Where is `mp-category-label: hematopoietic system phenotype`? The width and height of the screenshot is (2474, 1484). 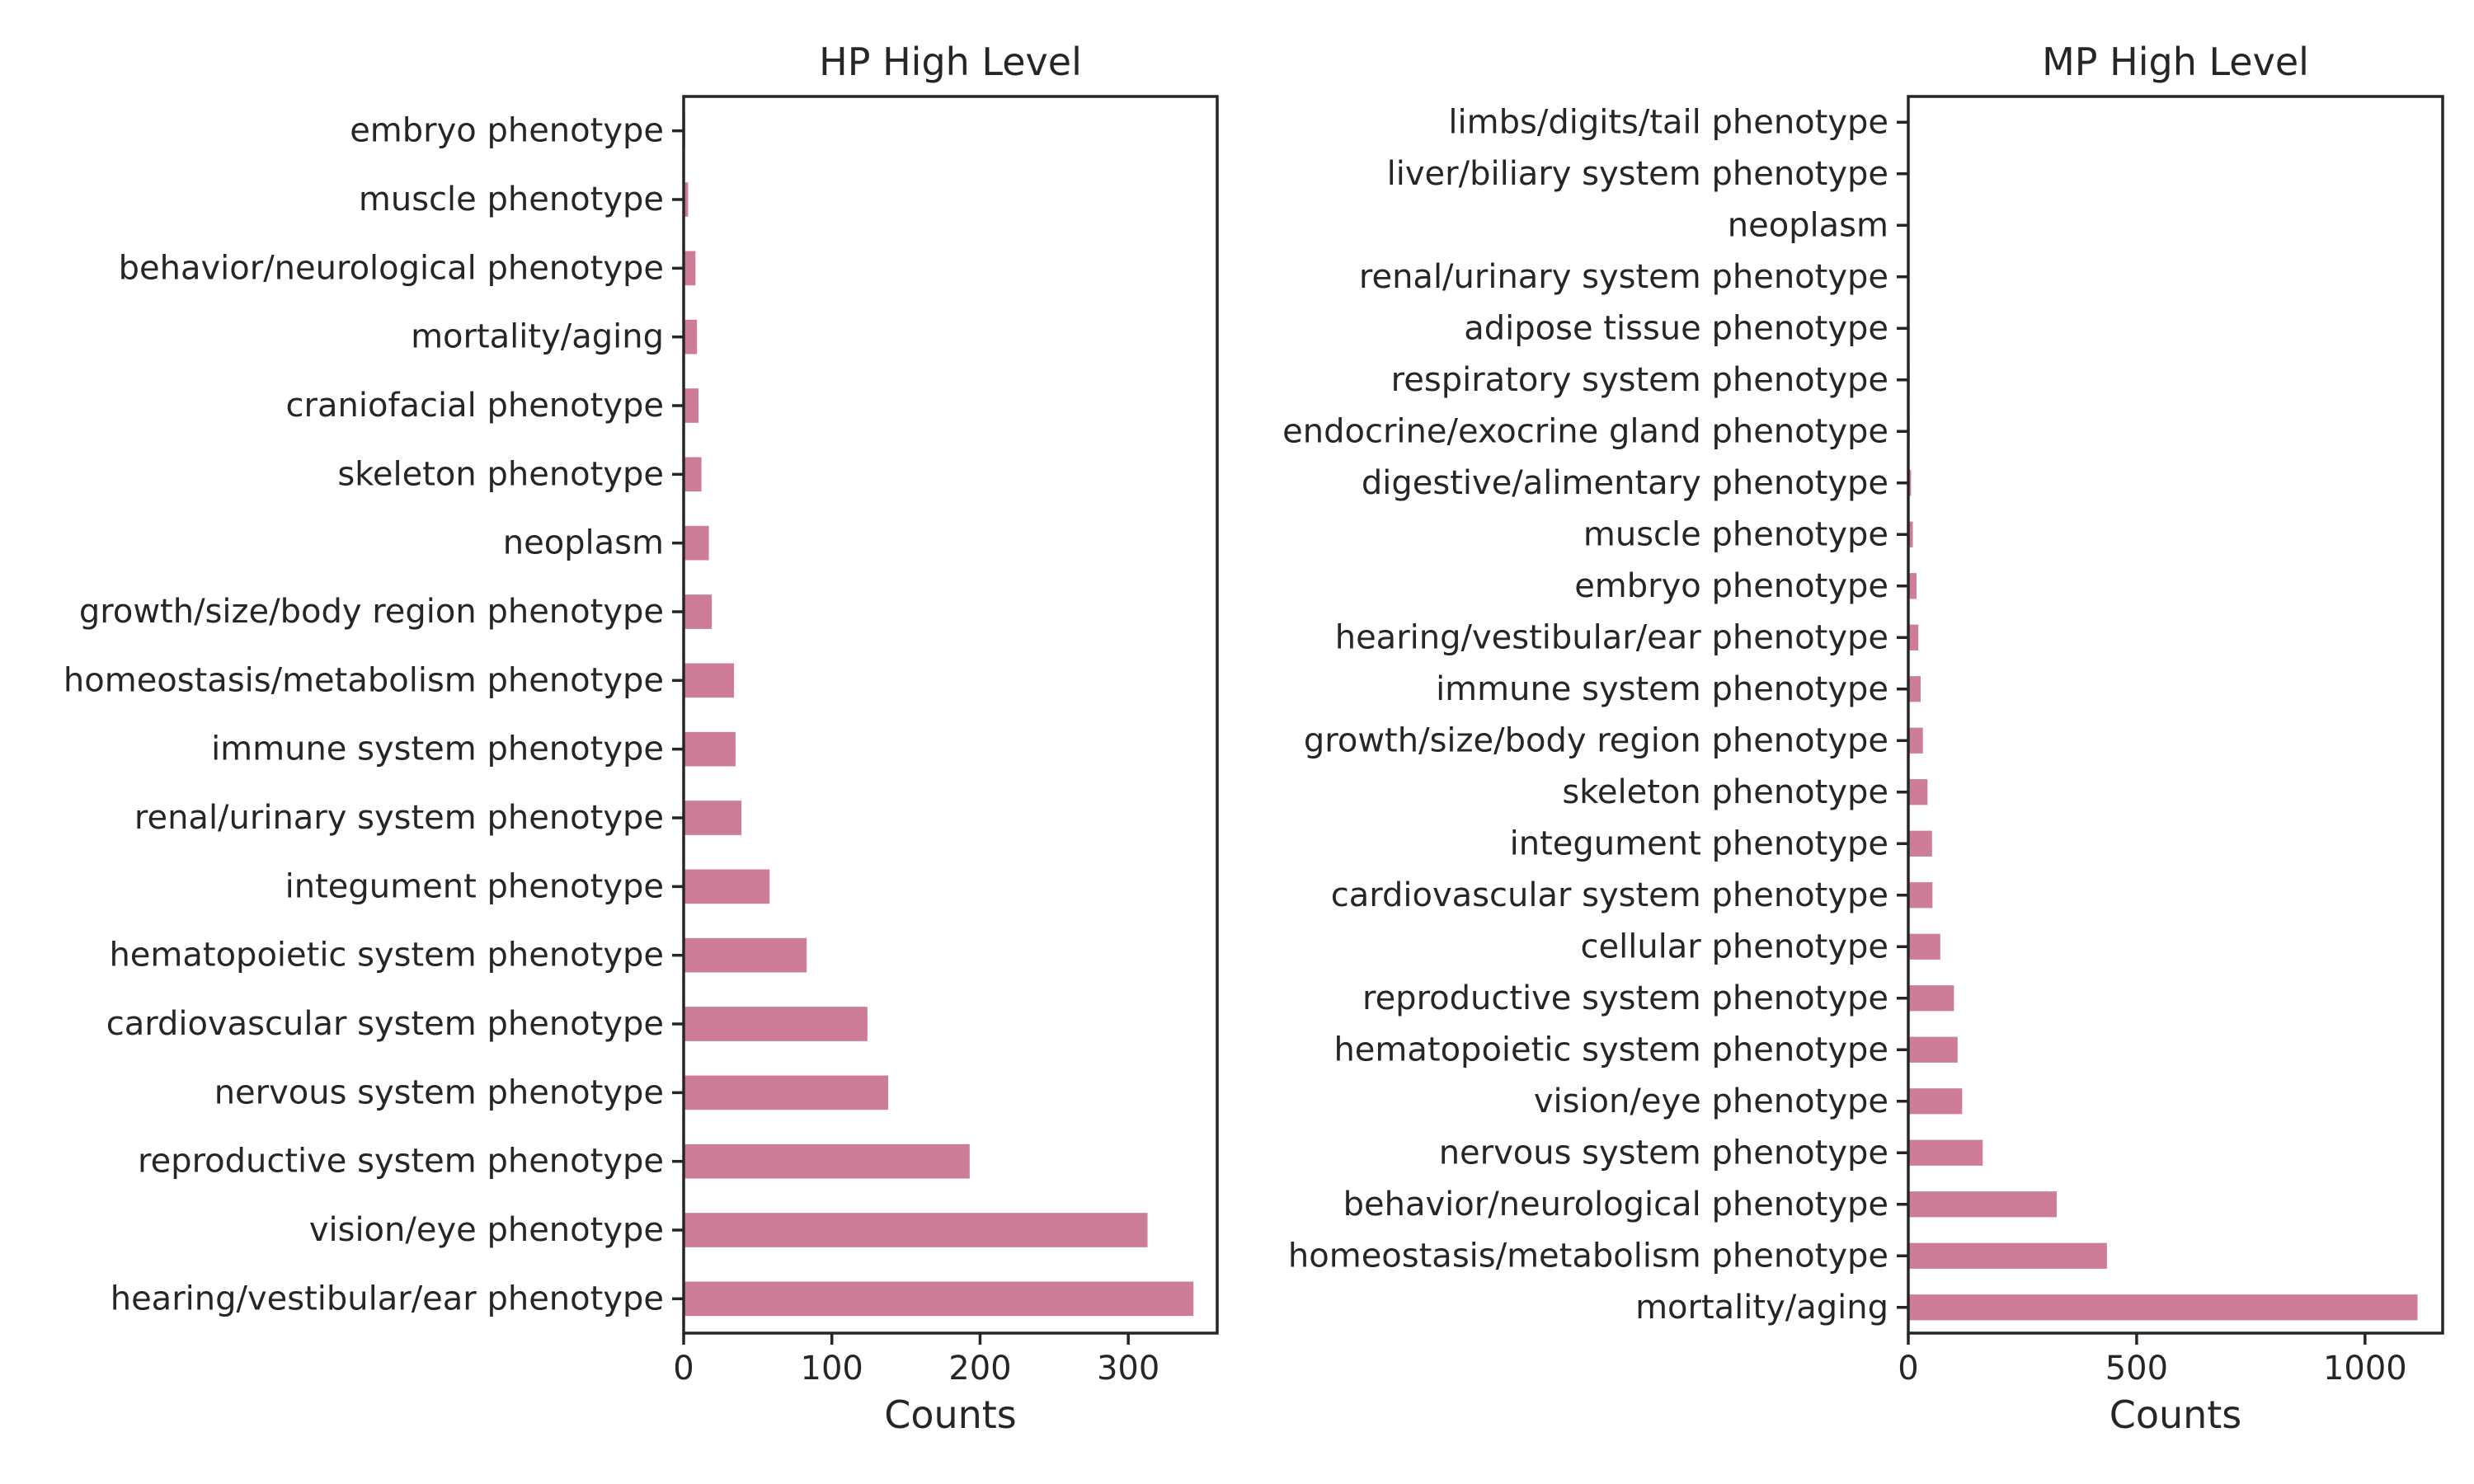
mp-category-label: hematopoietic system phenotype is located at coordinates (1610, 1049).